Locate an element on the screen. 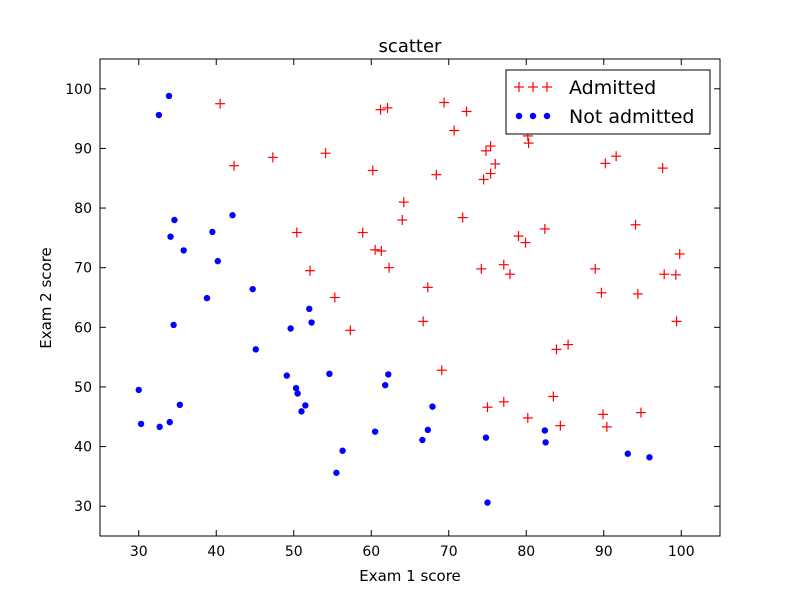  x-tick-label: 40 is located at coordinates (216, 552).